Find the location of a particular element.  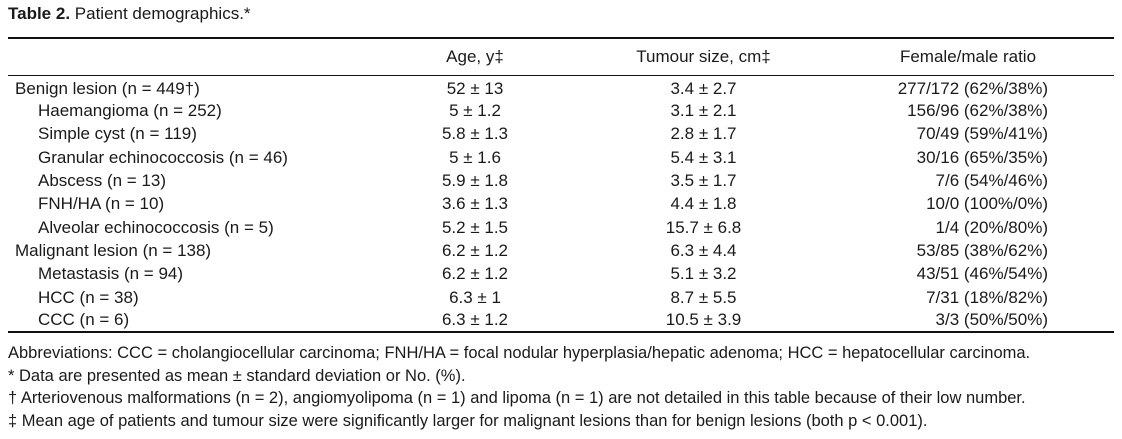

cell-tumour-size: 15.7 ± 6.8 is located at coordinates (703, 227).